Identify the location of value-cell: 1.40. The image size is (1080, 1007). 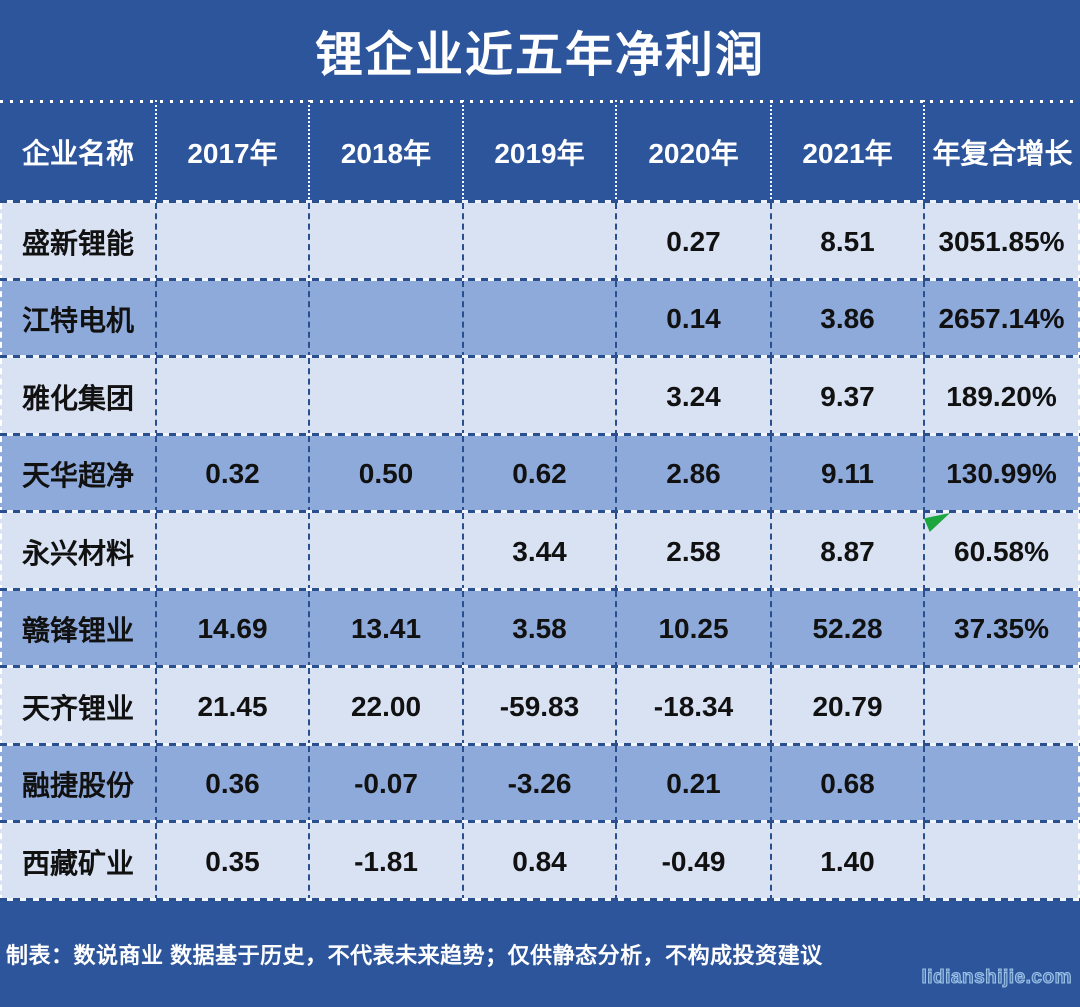
(846, 862).